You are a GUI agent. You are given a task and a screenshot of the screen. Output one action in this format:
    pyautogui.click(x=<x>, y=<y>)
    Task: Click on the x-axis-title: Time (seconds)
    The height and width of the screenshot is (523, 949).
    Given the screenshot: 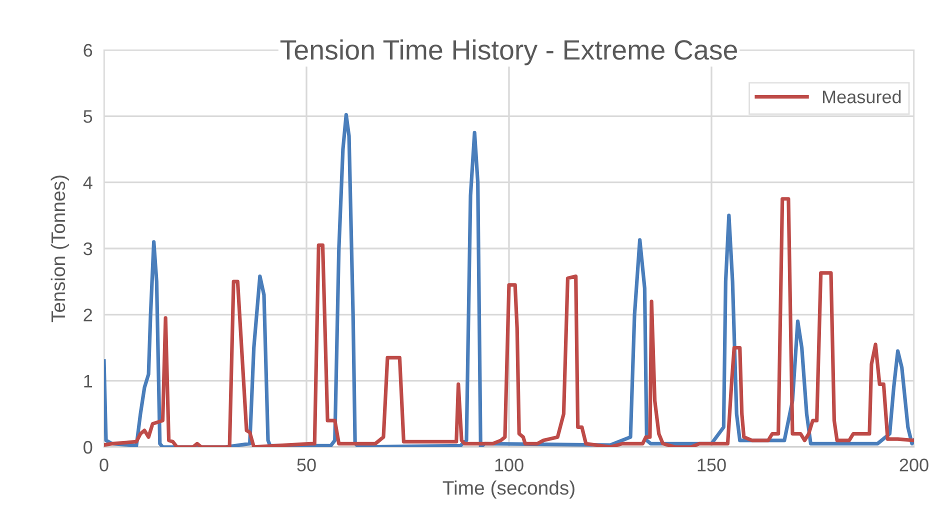 What is the action you would take?
    pyautogui.click(x=508, y=489)
    